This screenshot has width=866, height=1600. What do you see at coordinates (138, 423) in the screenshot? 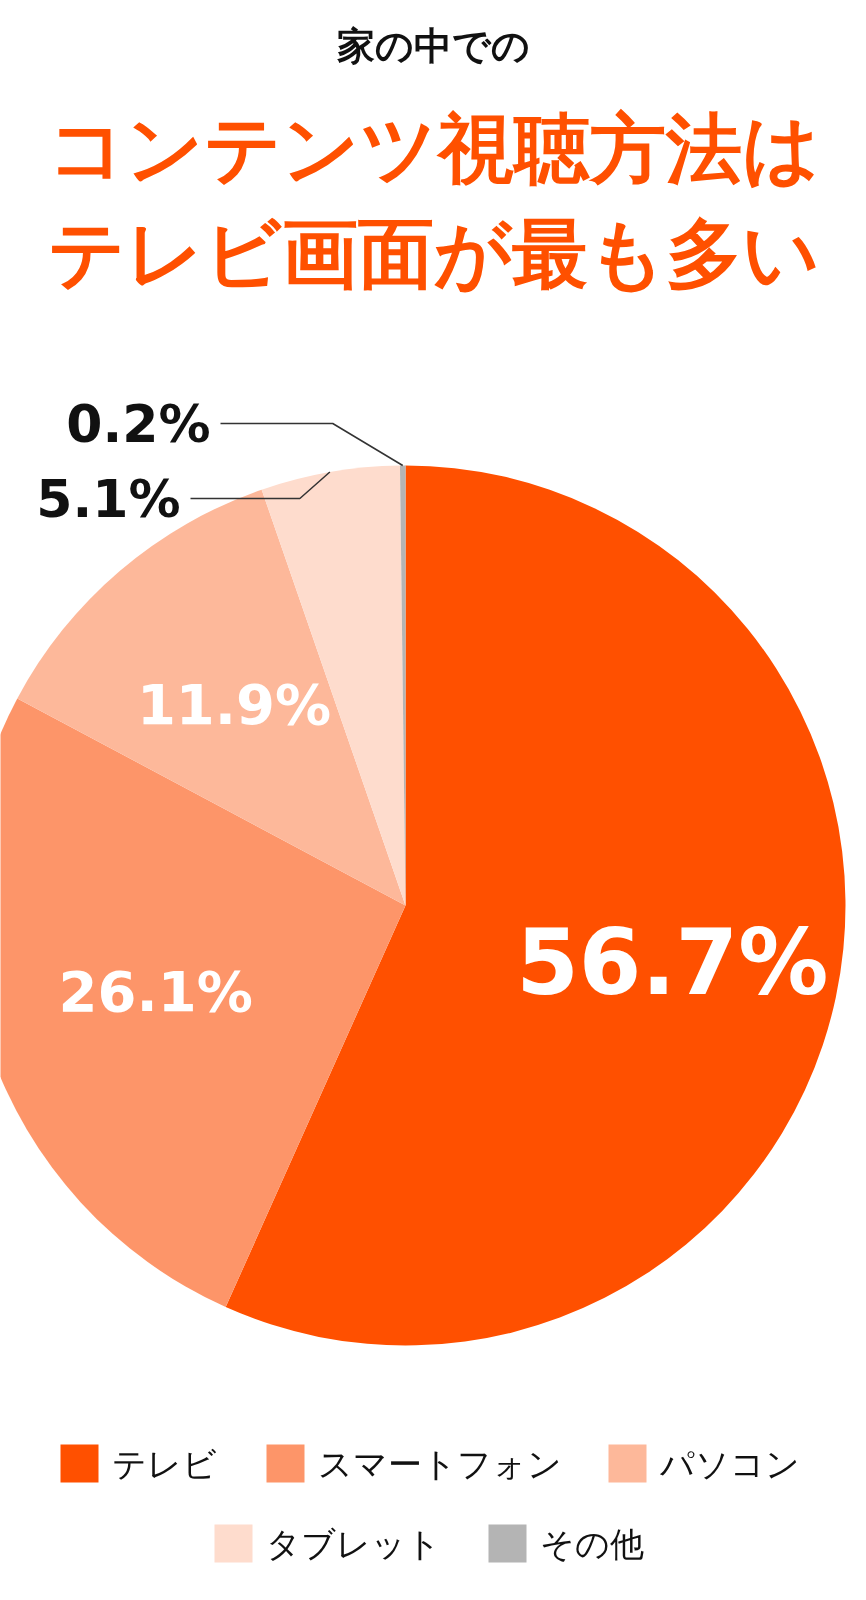
I see `data-label: 0.2%` at bounding box center [138, 423].